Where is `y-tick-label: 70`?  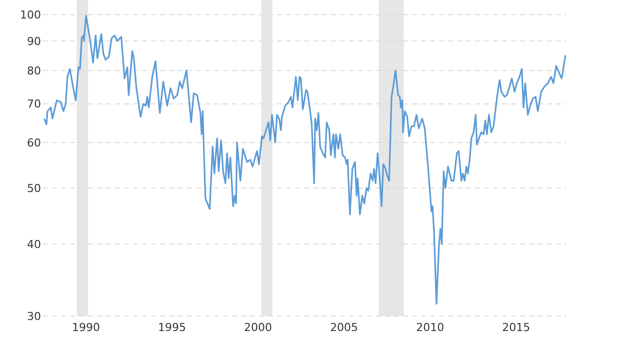 y-tick-label: 70 is located at coordinates (34, 104).